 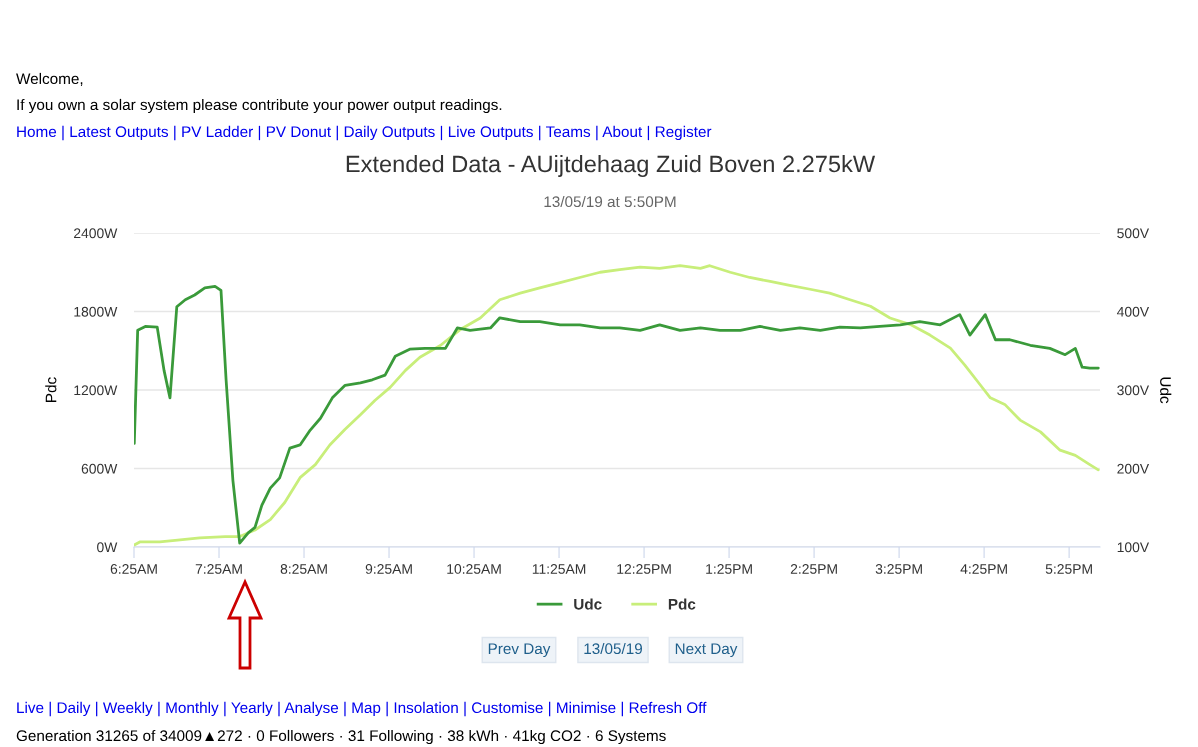 What do you see at coordinates (729, 569) in the screenshot?
I see `x-tick-label: 1:25PM` at bounding box center [729, 569].